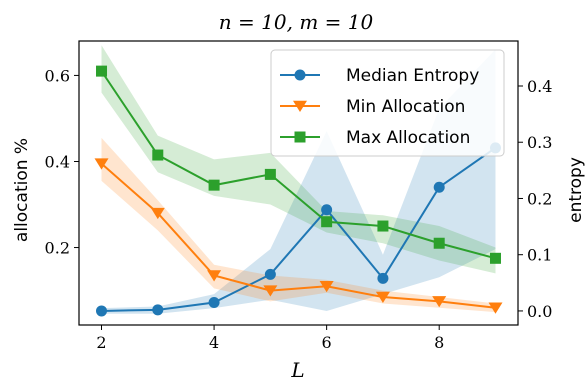 This screenshot has width=585, height=382. Describe the element at coordinates (300, 75) in the screenshot. I see `legend-median-entropy-marker` at that location.